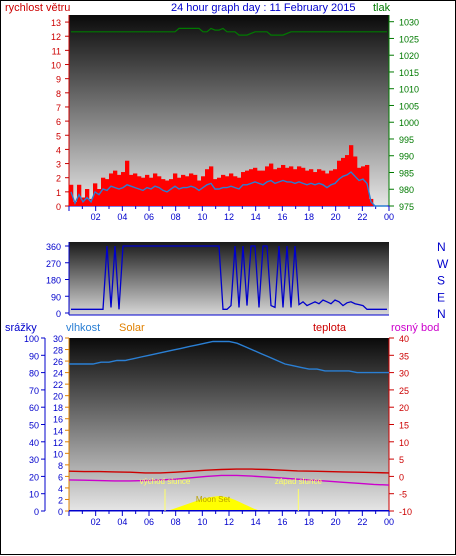 The width and height of the screenshot is (456, 556). I want to click on climate-x-axis-tick-label: 04, so click(122, 522).